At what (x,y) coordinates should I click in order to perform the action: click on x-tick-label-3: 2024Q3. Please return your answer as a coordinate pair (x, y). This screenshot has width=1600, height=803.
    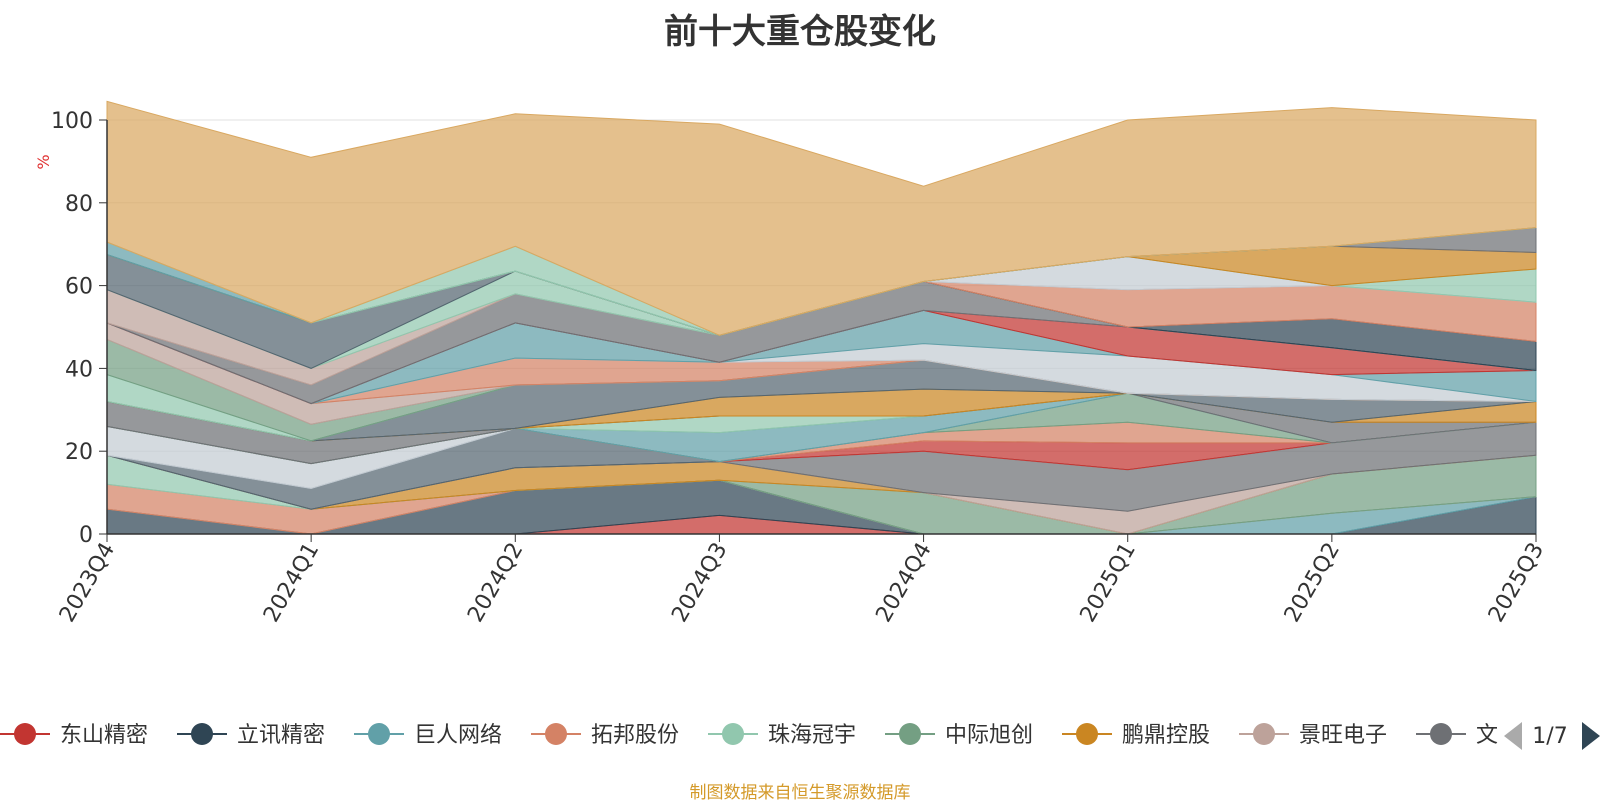
    Looking at the image, I should click on (699, 583).